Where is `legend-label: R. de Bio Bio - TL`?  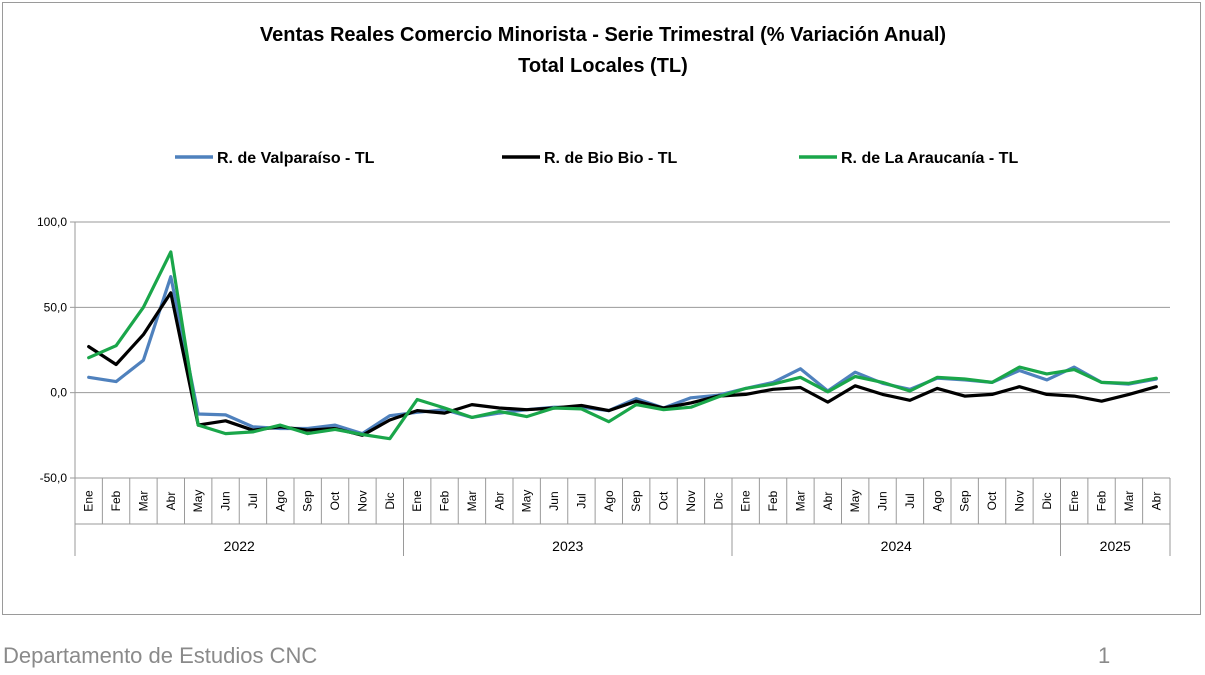
legend-label: R. de Bio Bio - TL is located at coordinates (611, 158).